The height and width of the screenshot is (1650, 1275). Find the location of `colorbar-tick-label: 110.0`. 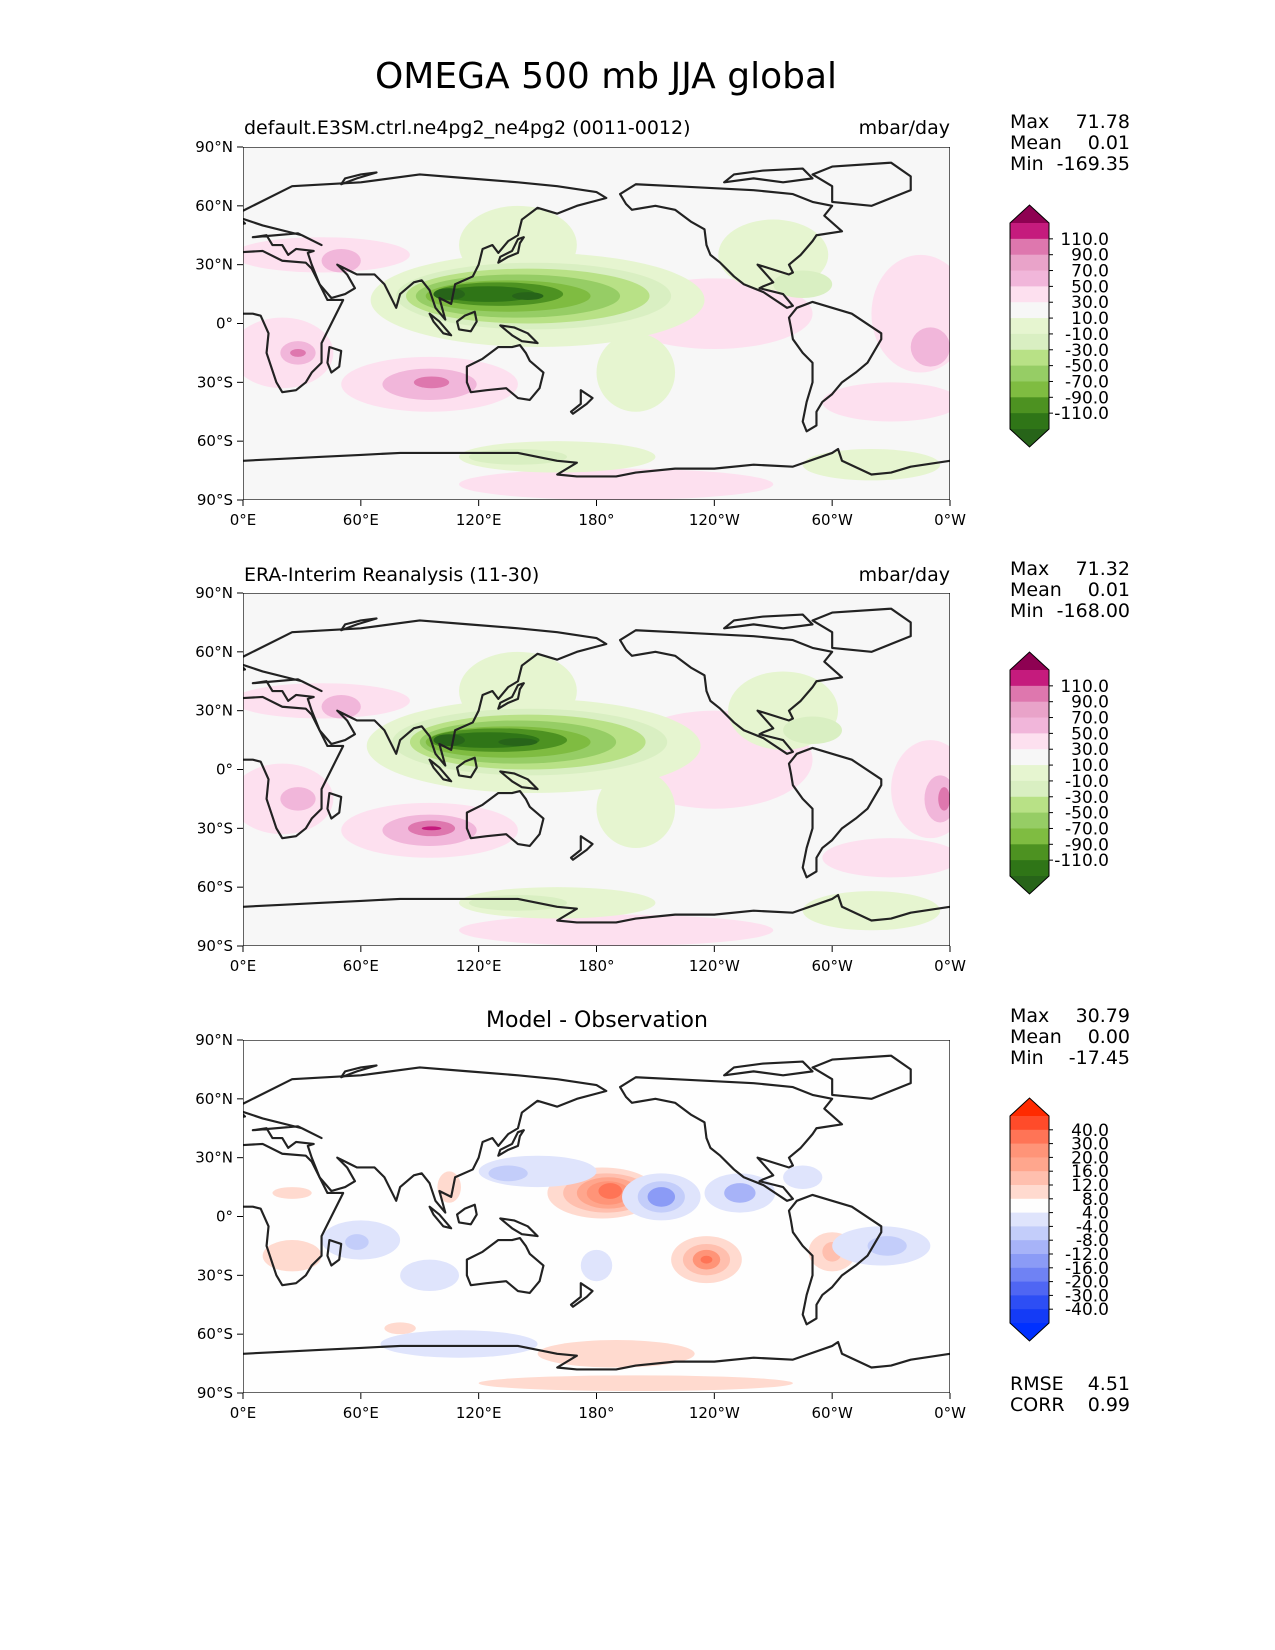

colorbar-tick-label: 110.0 is located at coordinates (1084, 687).